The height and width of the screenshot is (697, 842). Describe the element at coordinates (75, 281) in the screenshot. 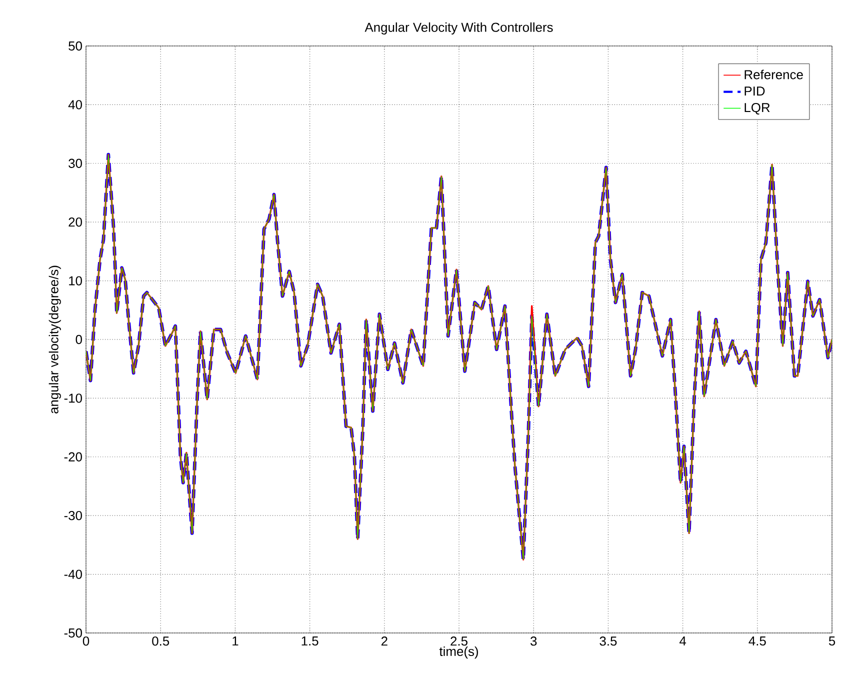

I see `y-tick-label: 10` at that location.